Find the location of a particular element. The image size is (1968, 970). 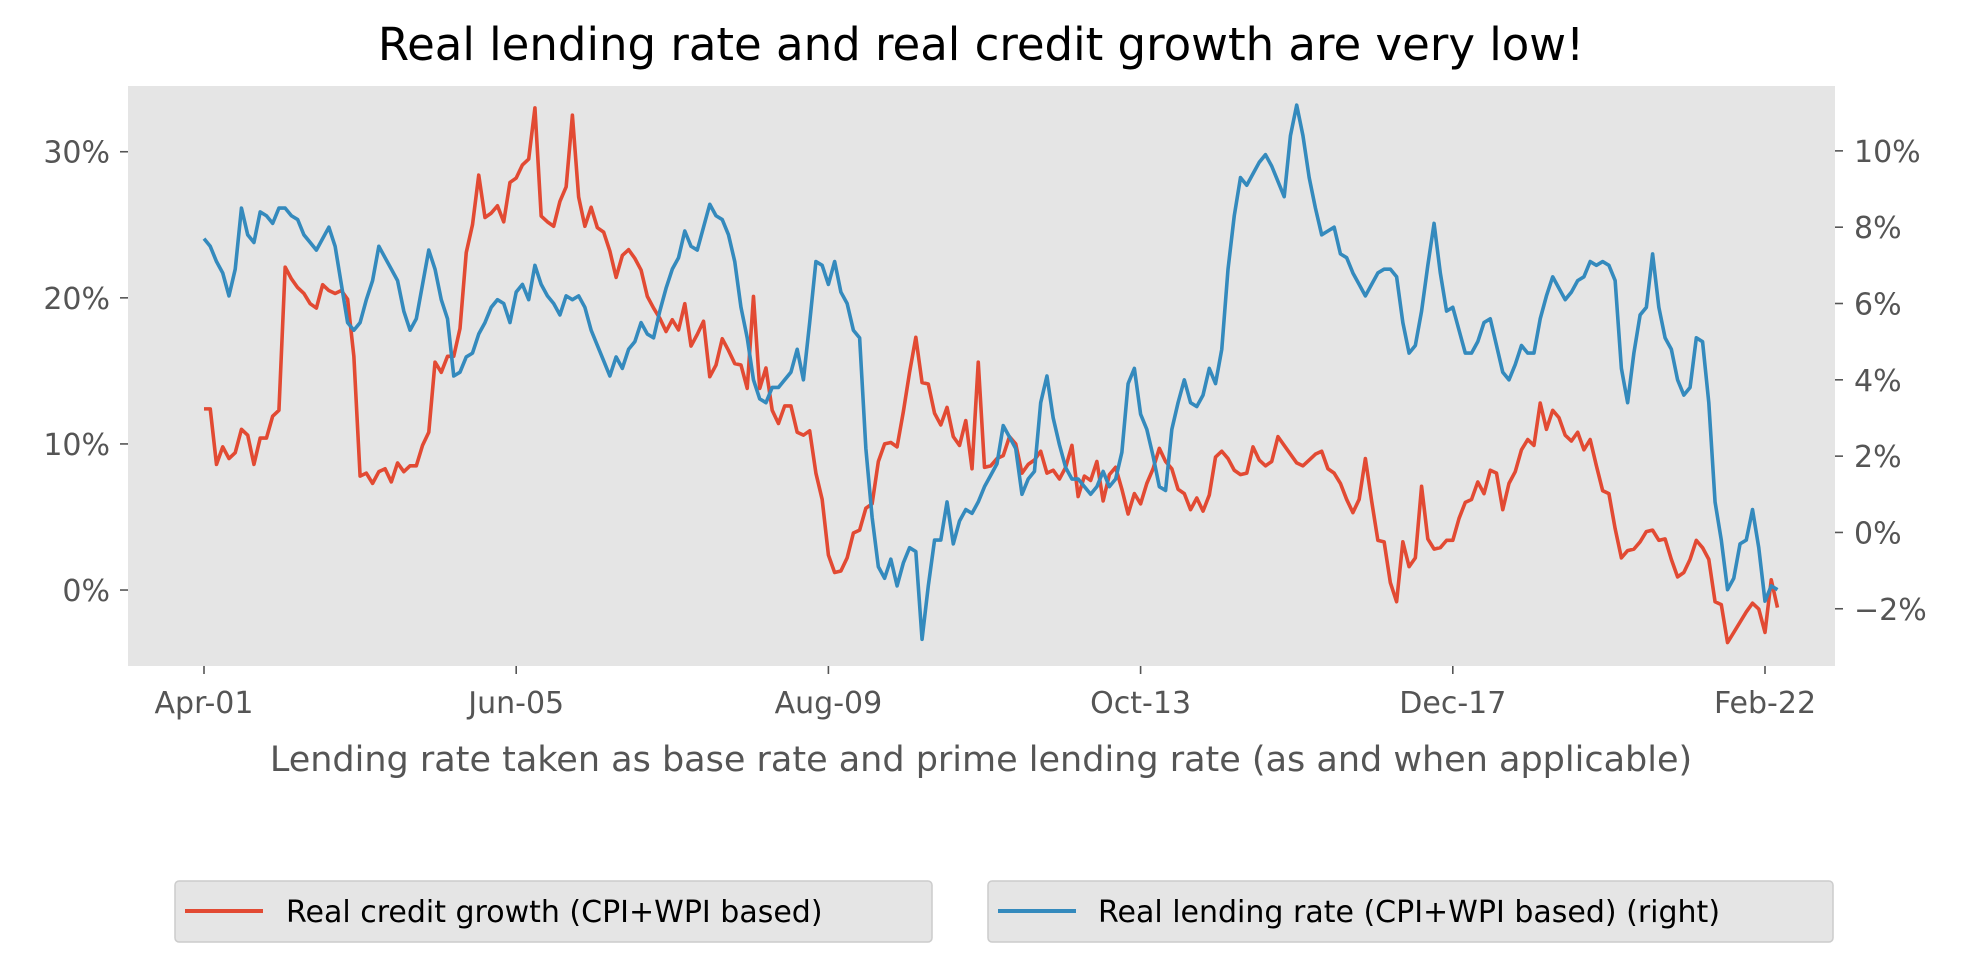

left-tick-label: 0% is located at coordinates (86, 591).